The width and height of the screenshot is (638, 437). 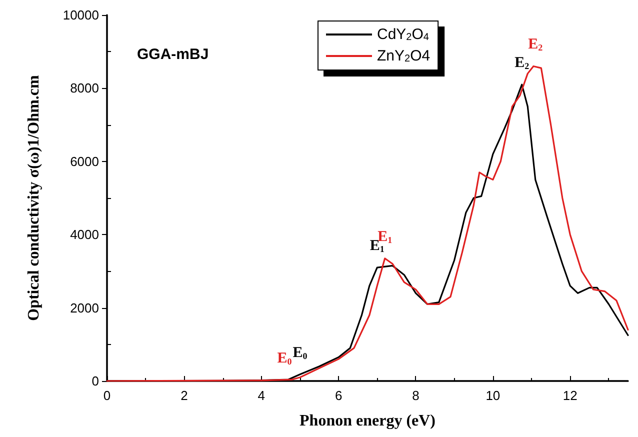 What do you see at coordinates (368, 421) in the screenshot?
I see `x-axis-title: Phonon energy (eV)` at bounding box center [368, 421].